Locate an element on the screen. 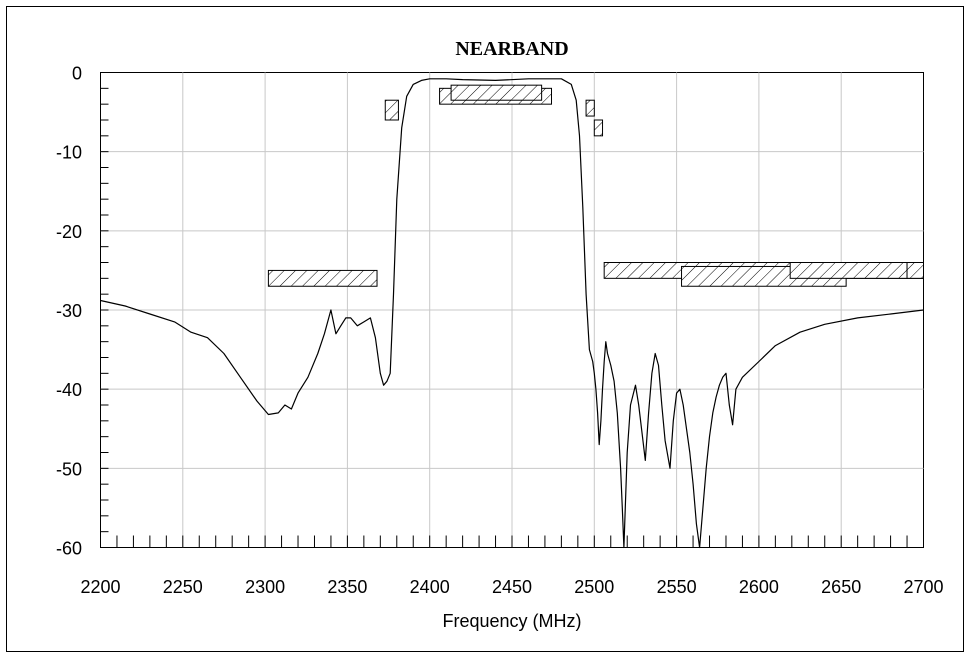 This screenshot has width=973, height=657. x-tick-label: 2650 is located at coordinates (841, 587).